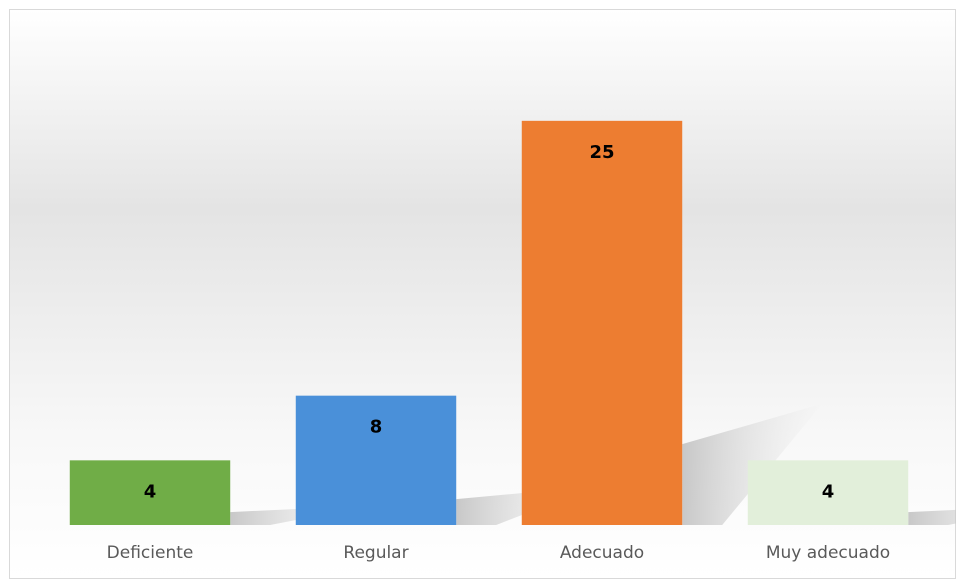 The height and width of the screenshot is (579, 956). I want to click on data-label: 8, so click(376, 427).